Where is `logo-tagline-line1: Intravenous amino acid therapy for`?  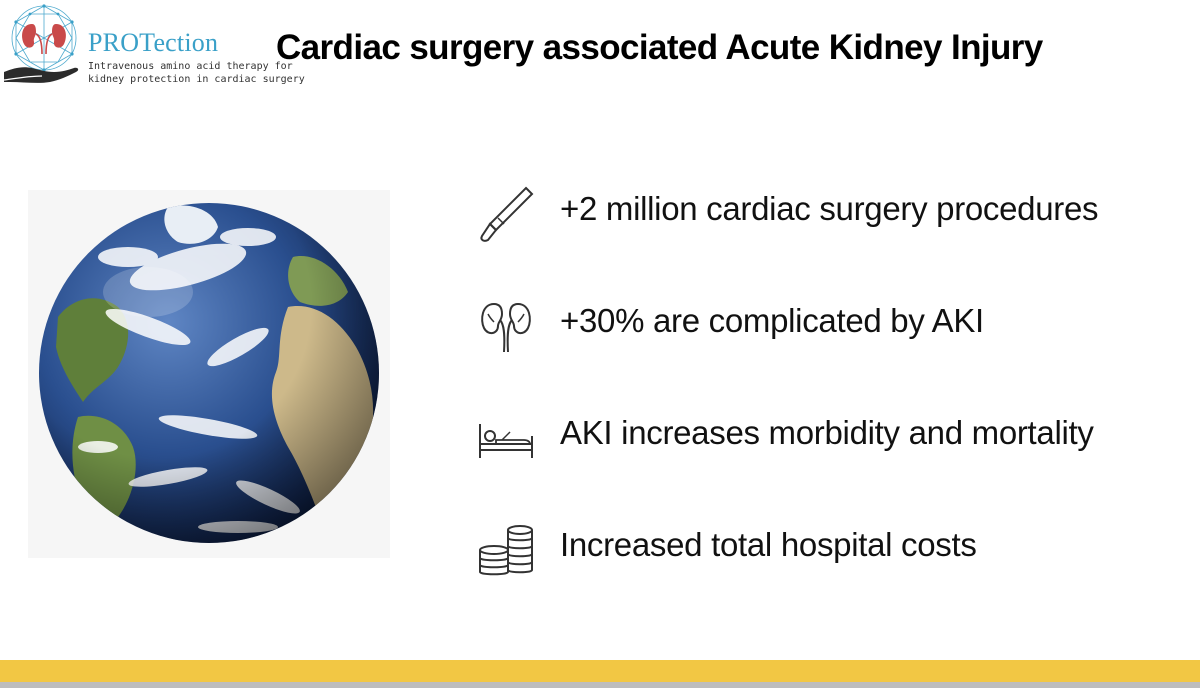
logo-tagline-line1: Intravenous amino acid therapy for is located at coordinates (190, 66).